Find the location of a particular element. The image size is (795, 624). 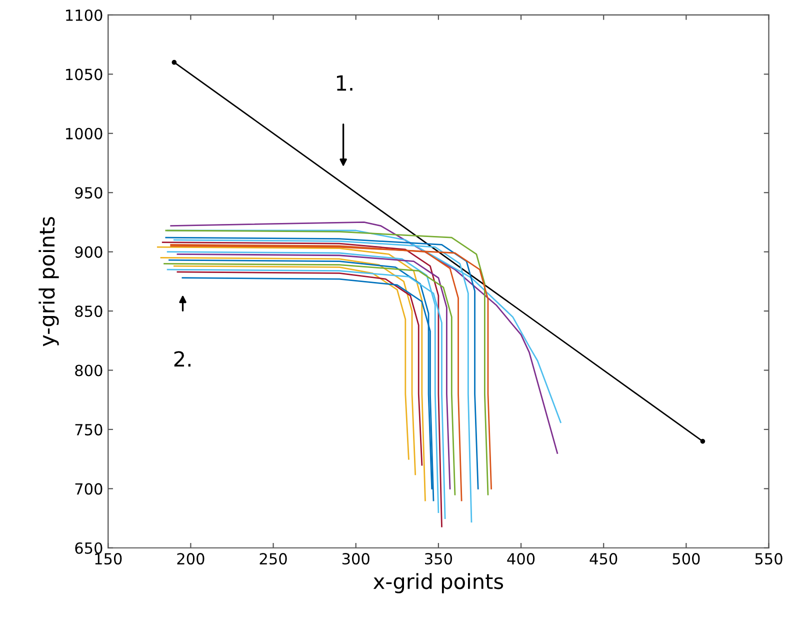

x-tick-label: 150 is located at coordinates (108, 559).